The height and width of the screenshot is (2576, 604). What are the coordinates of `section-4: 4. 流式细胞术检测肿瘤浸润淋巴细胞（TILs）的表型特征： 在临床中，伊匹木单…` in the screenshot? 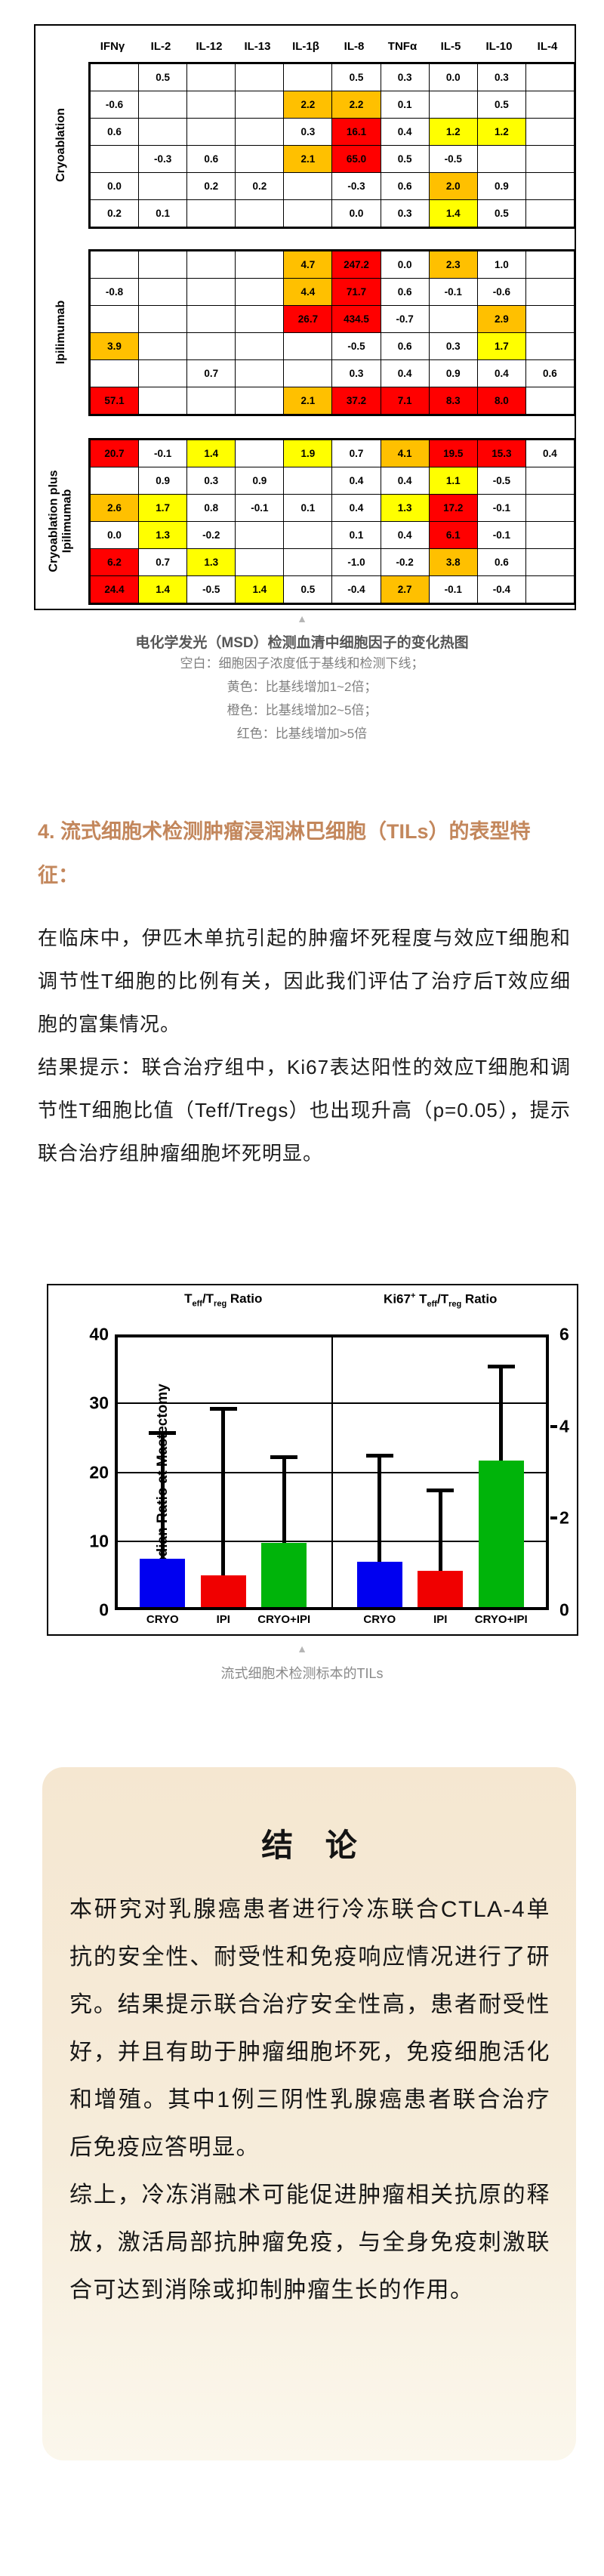 It's located at (304, 992).